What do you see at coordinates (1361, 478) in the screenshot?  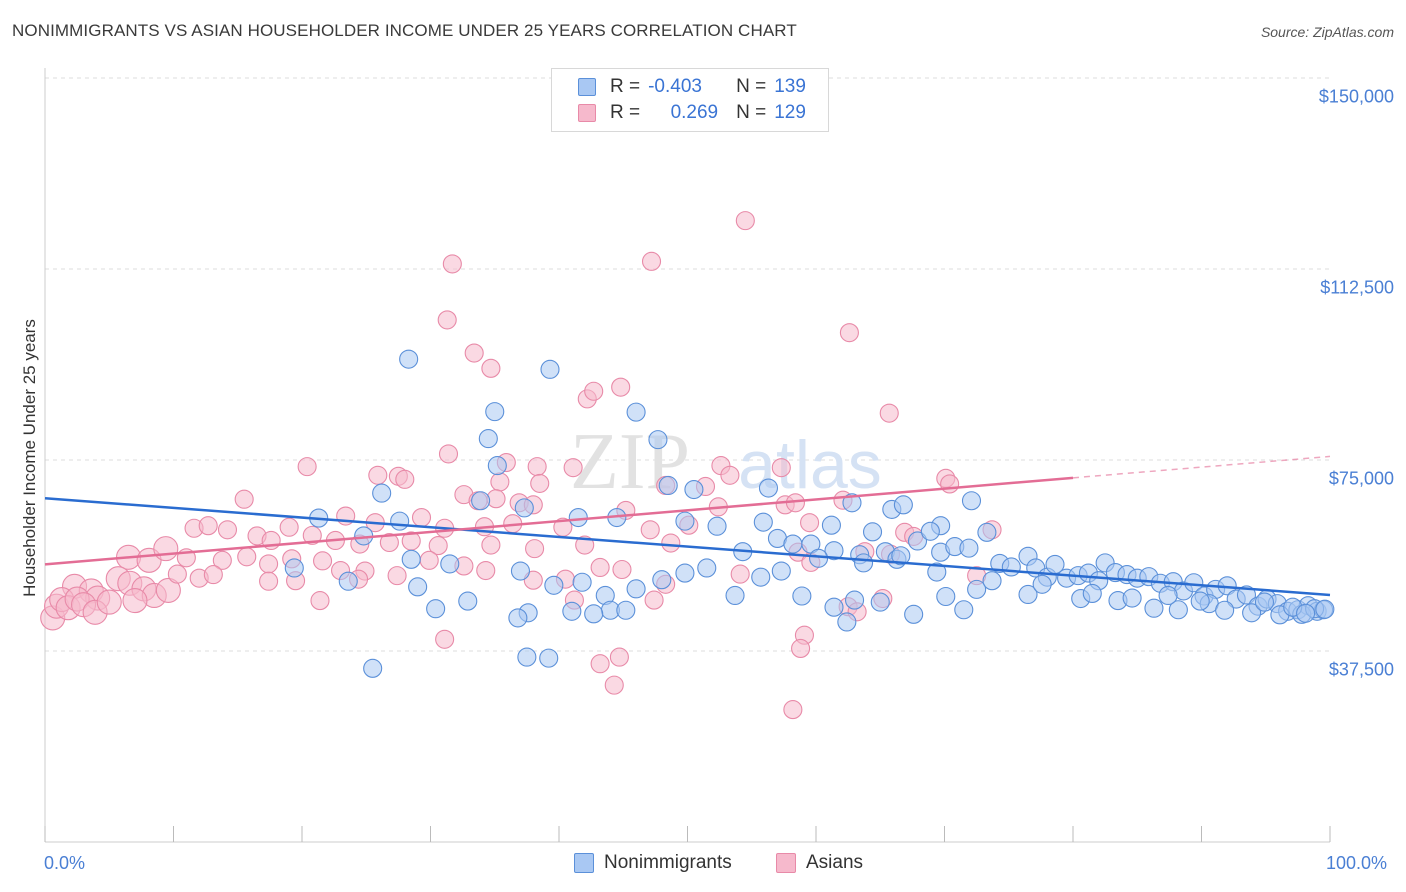 I see `y-tick-label: $75,000` at bounding box center [1361, 478].